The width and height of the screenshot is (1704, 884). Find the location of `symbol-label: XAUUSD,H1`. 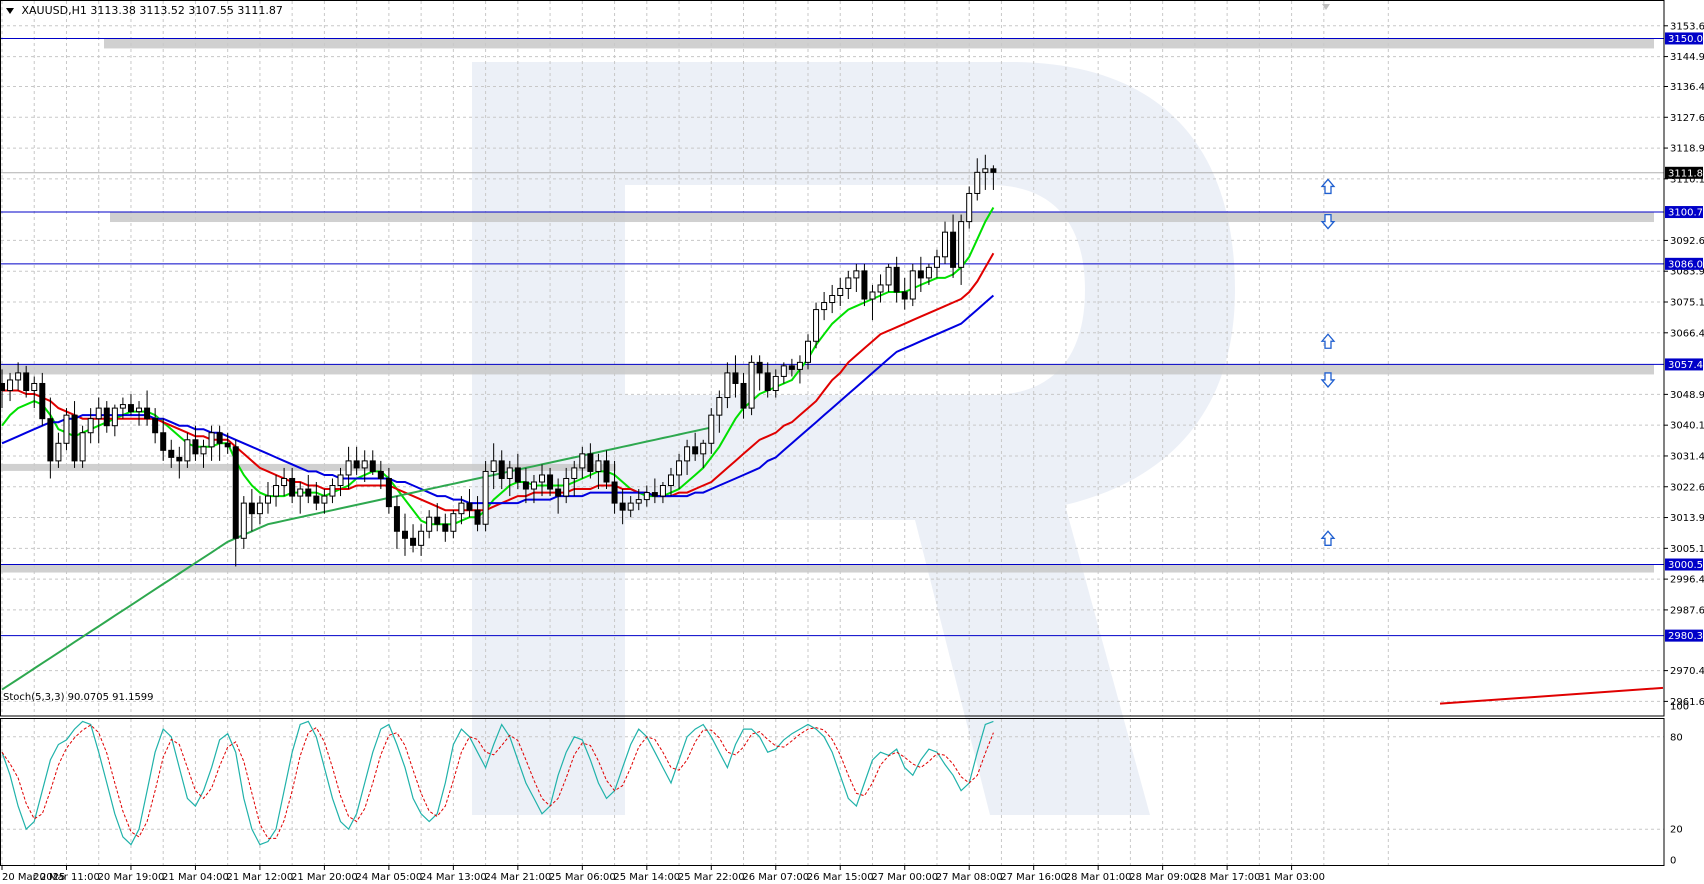

symbol-label: XAUUSD,H1 is located at coordinates (54, 10).